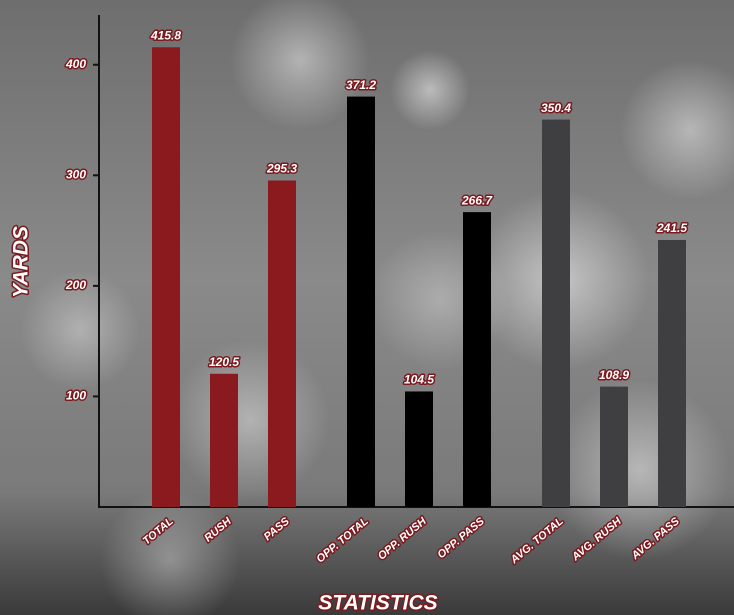  I want to click on x-tick-label: OPP. TOTAL, so click(342, 540).